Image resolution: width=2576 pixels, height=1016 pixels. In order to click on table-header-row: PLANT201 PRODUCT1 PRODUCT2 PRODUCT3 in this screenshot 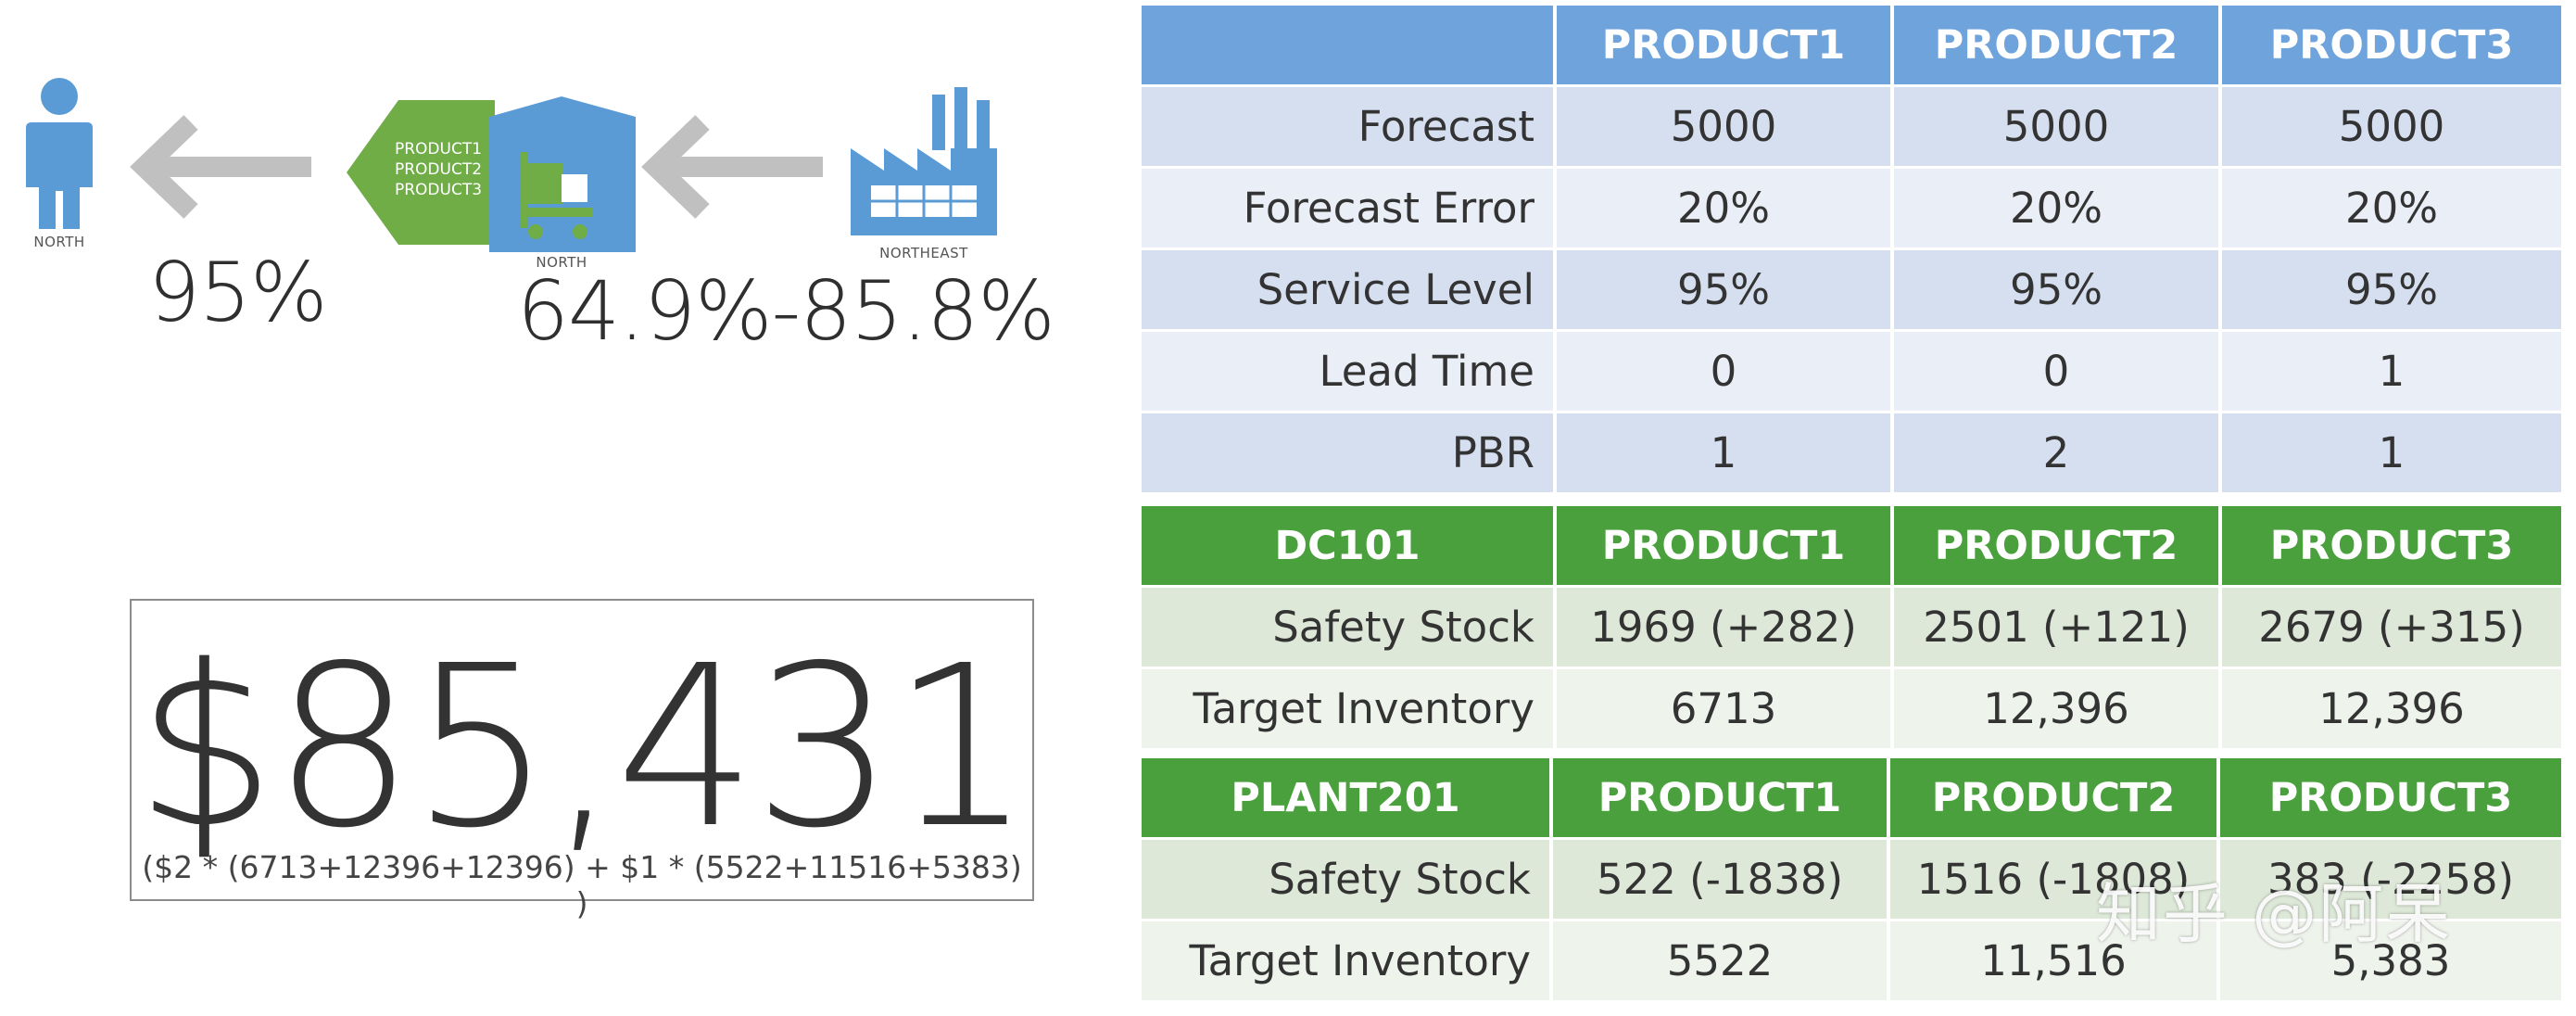, I will do `click(1852, 799)`.